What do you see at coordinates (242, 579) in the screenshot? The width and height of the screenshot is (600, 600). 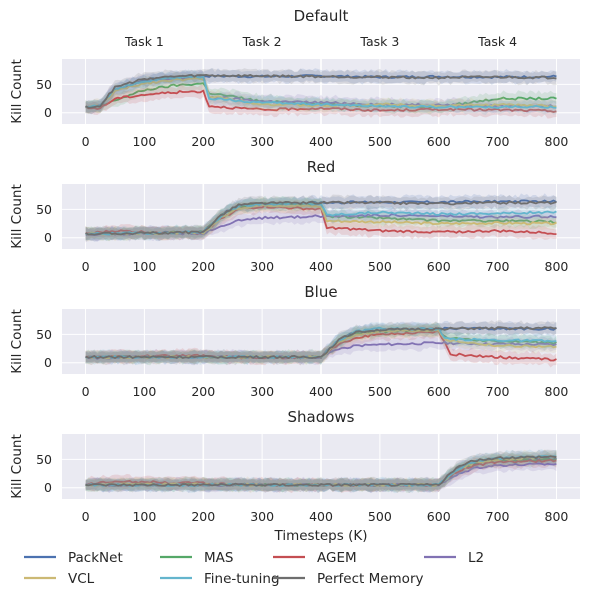 I see `legend-label: Fine-tuning` at bounding box center [242, 579].